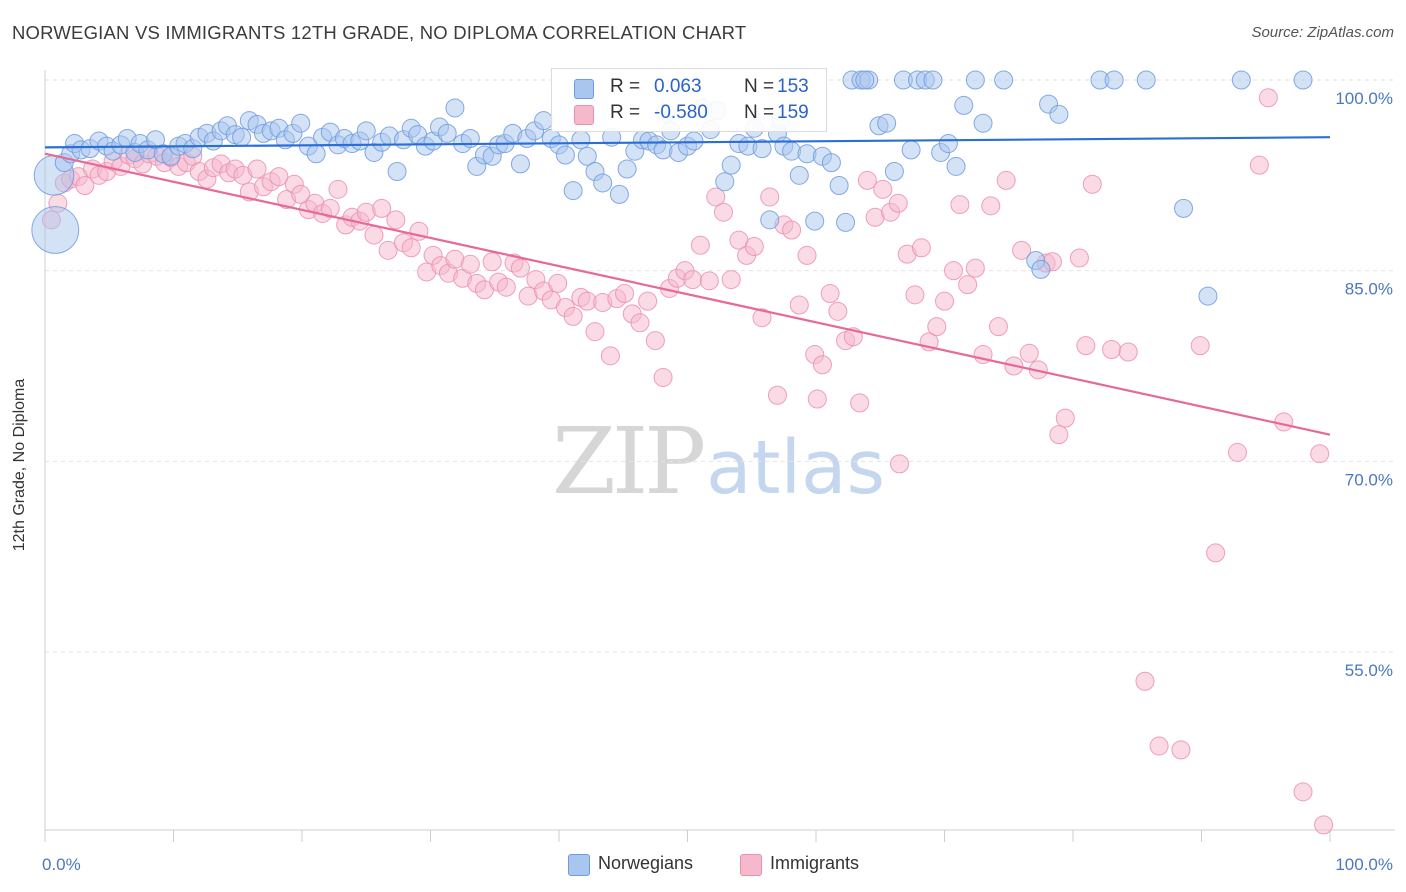  Describe the element at coordinates (678, 86) in the screenshot. I see `r-value: 0.063` at that location.